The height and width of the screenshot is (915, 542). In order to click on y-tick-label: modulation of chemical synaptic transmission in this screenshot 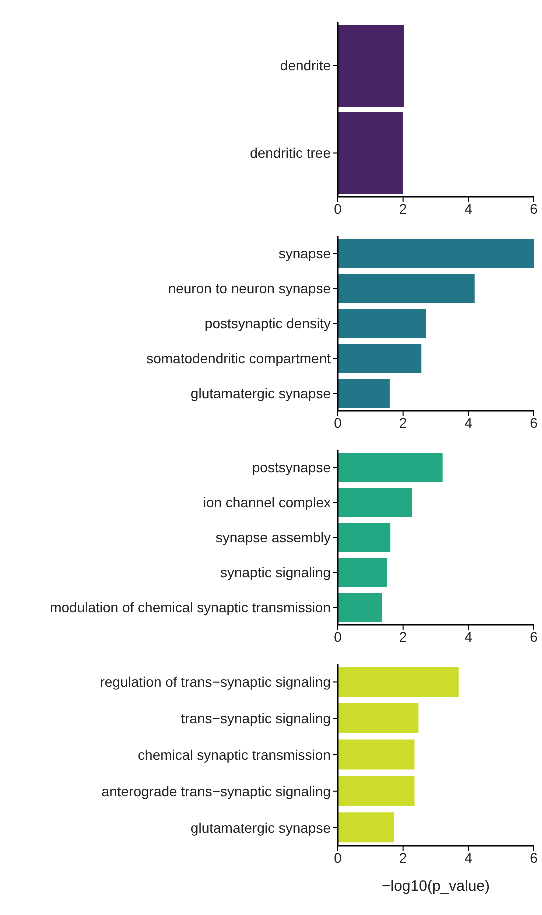, I will do `click(190, 607)`.